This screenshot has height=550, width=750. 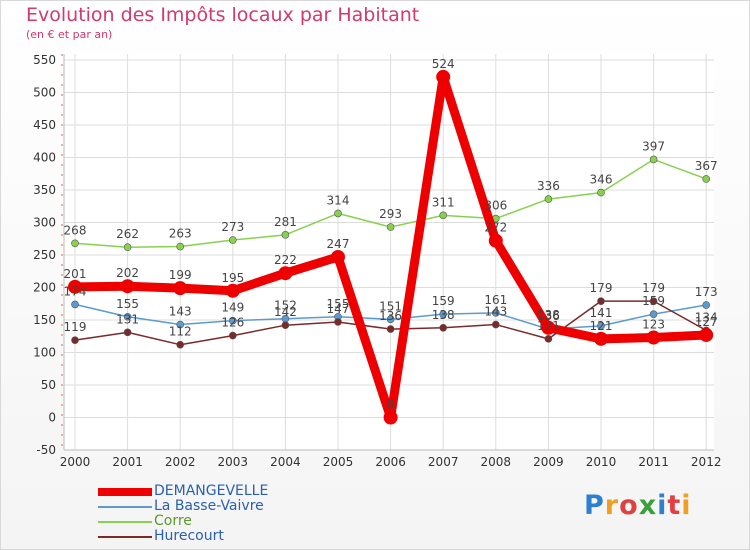 What do you see at coordinates (338, 200) in the screenshot?
I see `data-label-corre: 314` at bounding box center [338, 200].